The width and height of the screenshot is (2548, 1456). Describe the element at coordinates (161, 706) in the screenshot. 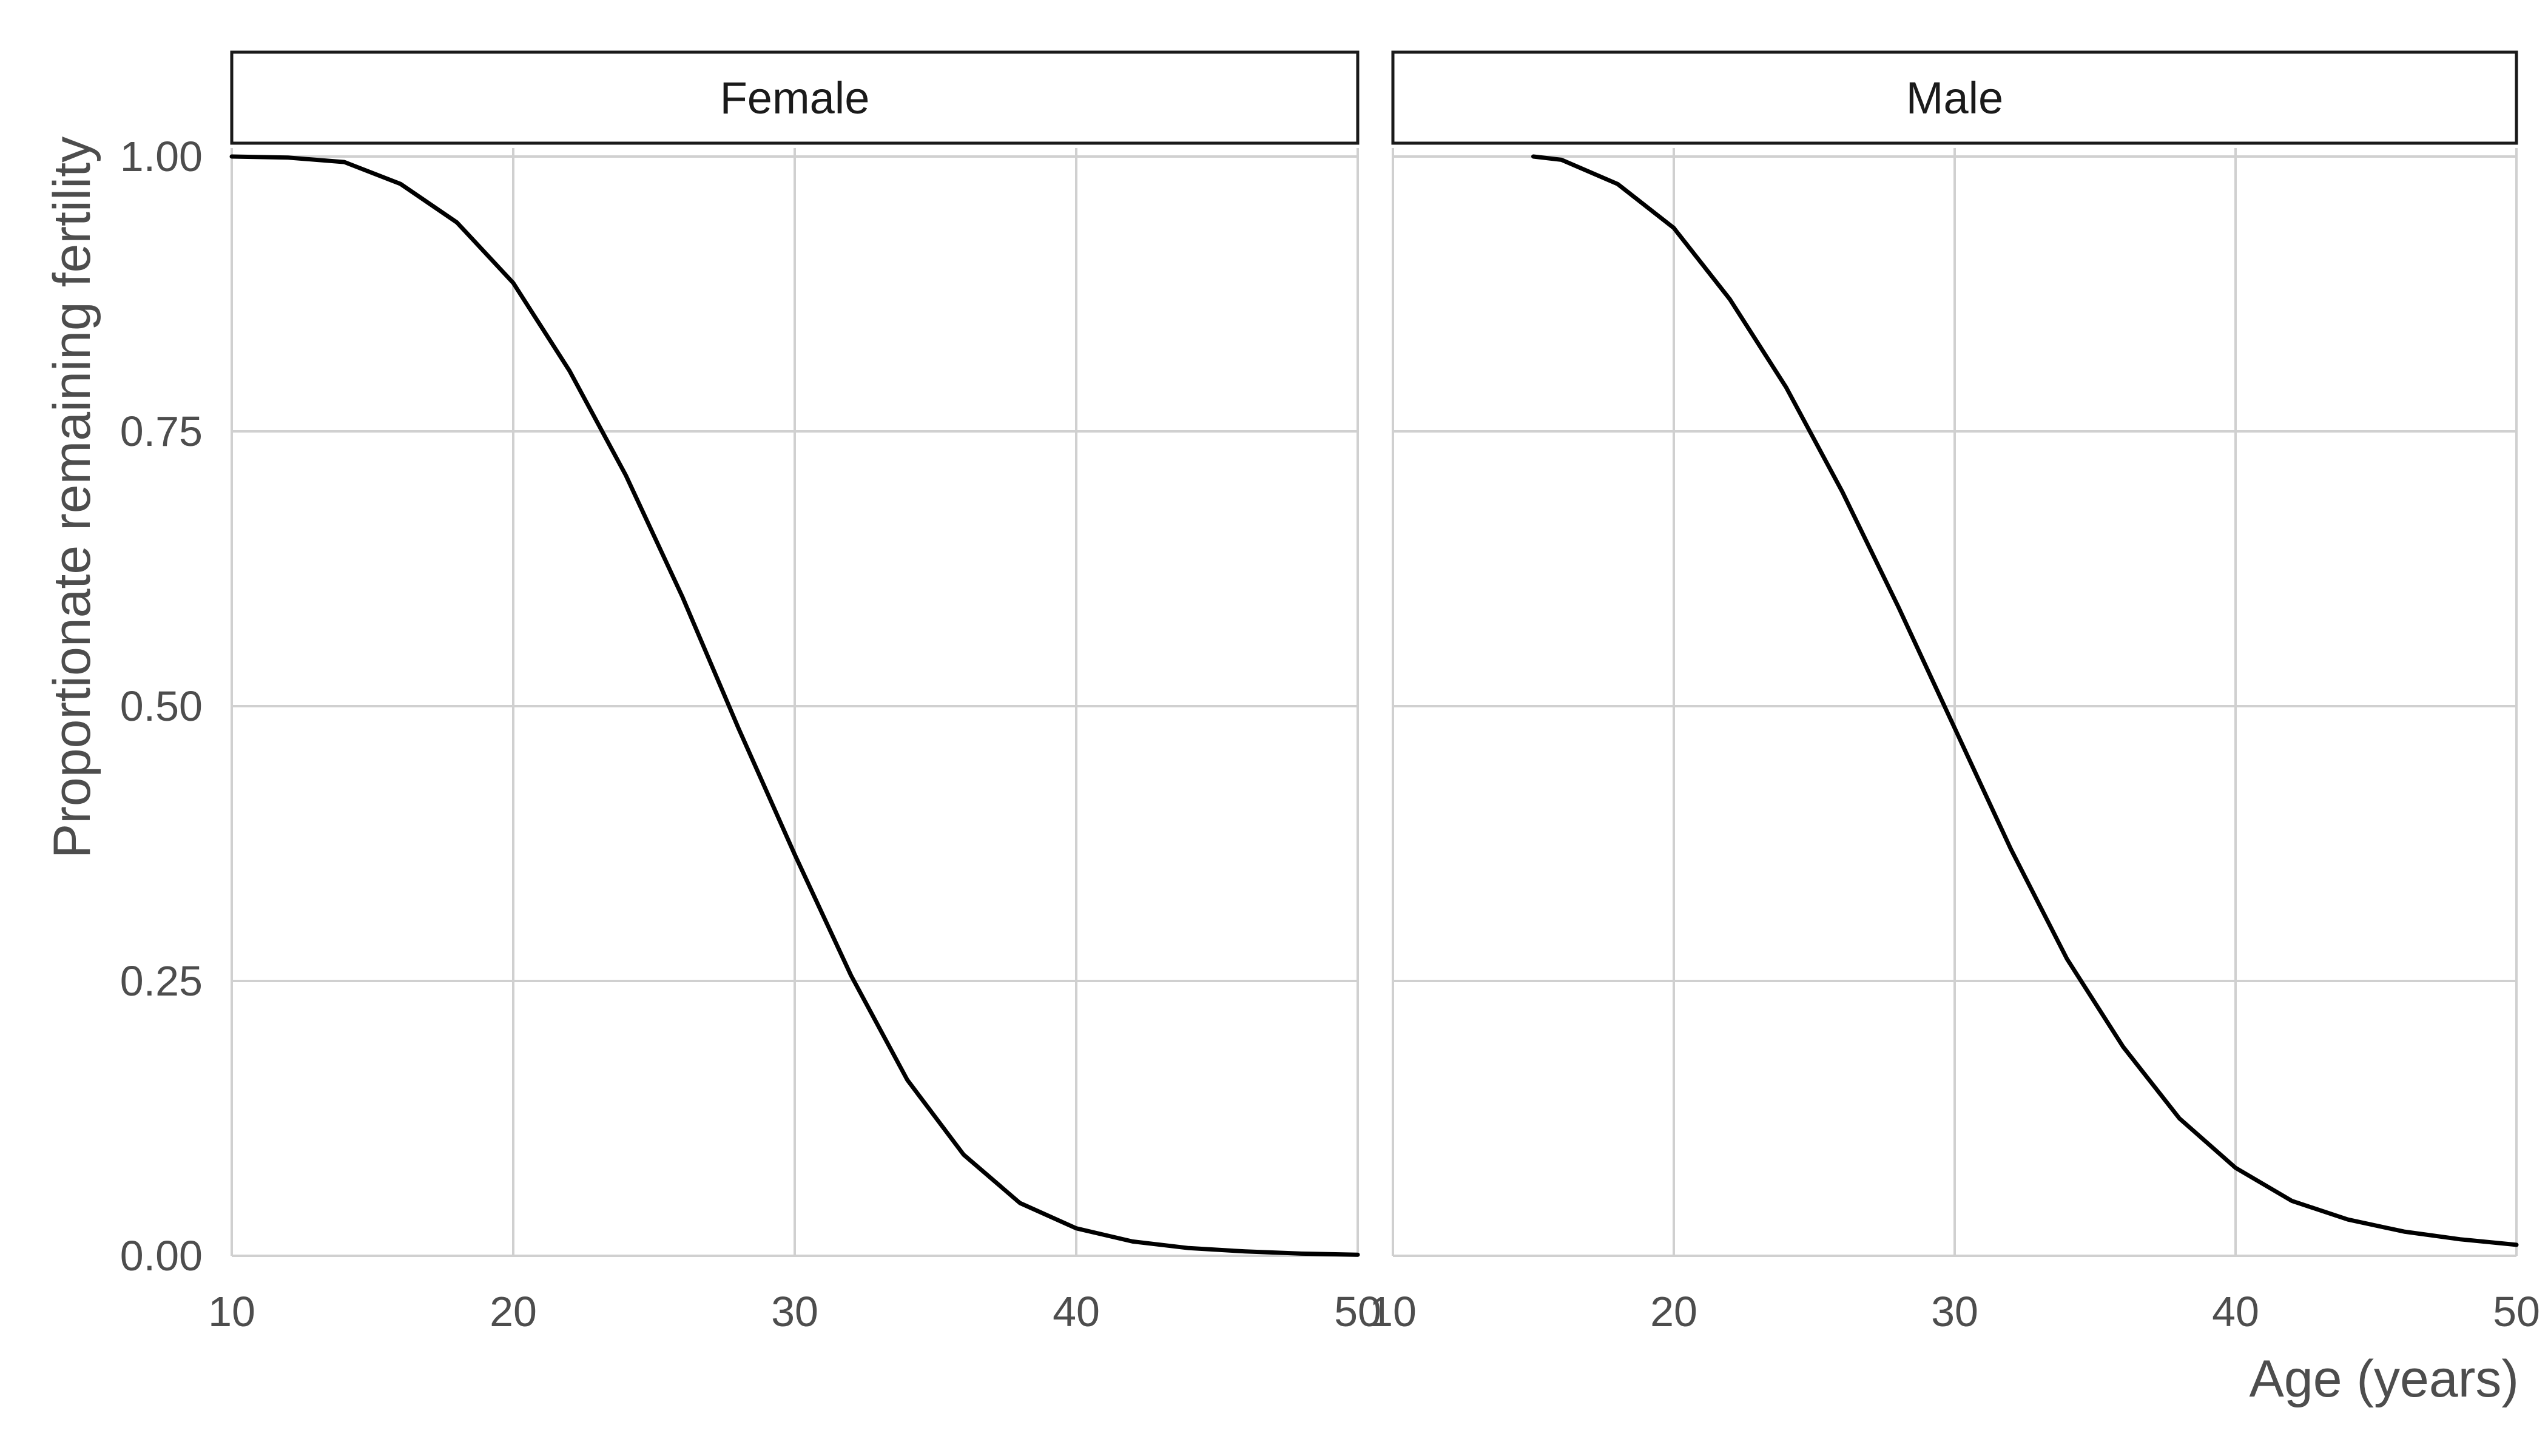

I see `y-tick-label: 0.50` at that location.